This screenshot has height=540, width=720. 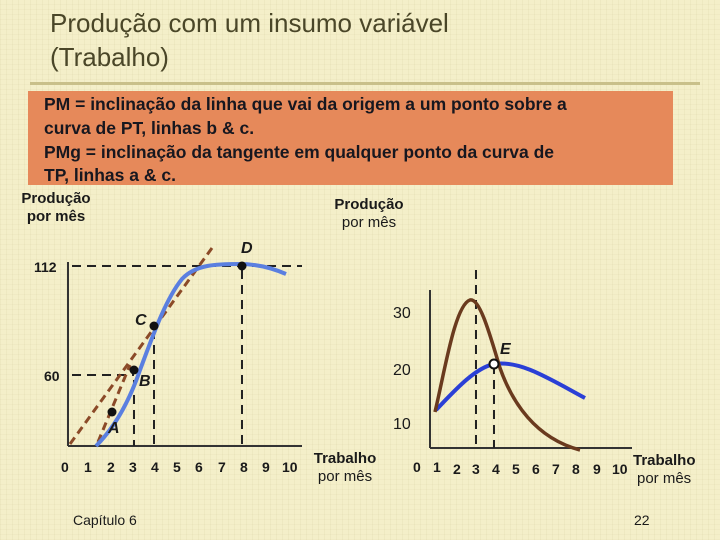 What do you see at coordinates (402, 370) in the screenshot?
I see `right-y-tick-20: 20` at bounding box center [402, 370].